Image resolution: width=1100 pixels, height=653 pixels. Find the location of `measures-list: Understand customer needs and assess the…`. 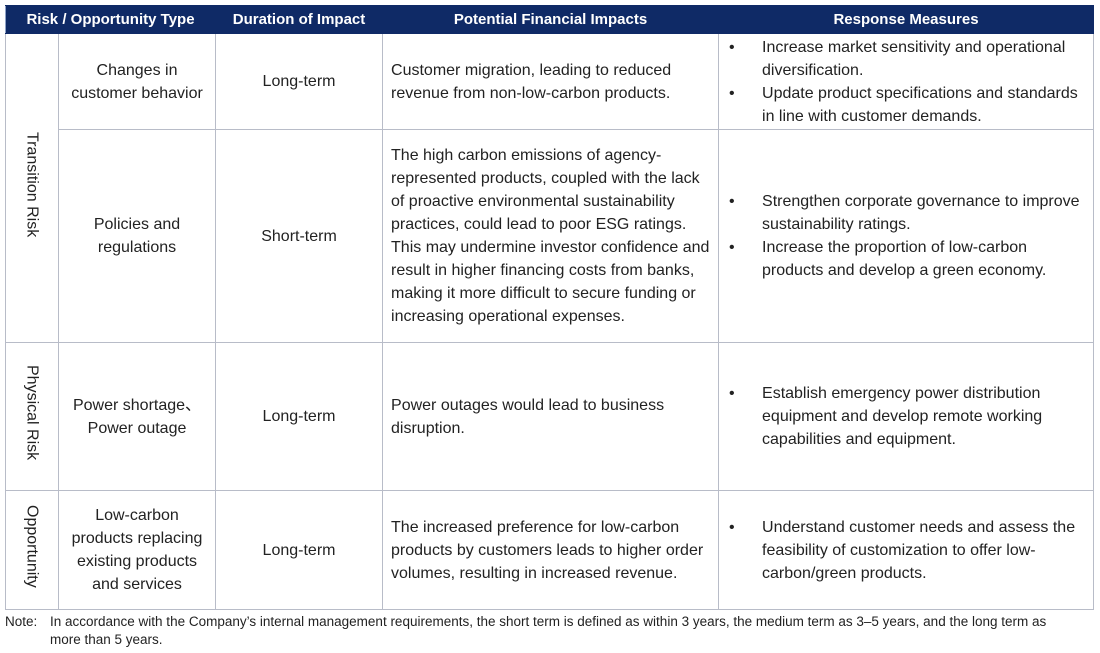

measures-list: Understand customer needs and assess the… is located at coordinates (906, 550).